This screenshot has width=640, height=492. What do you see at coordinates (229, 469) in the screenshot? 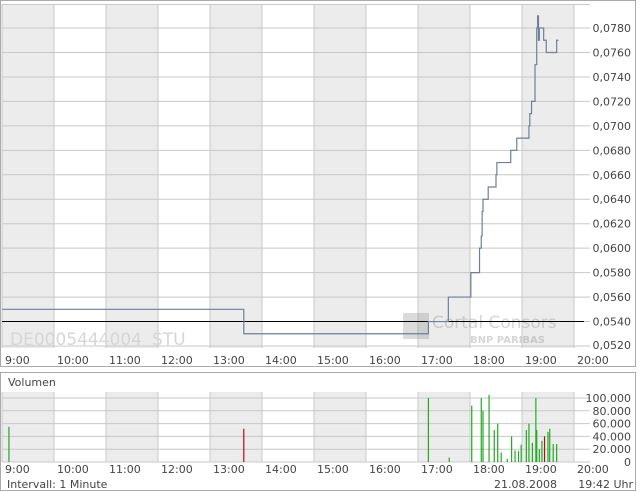
I see `volume-x-tick-label: 13:00` at bounding box center [229, 469].